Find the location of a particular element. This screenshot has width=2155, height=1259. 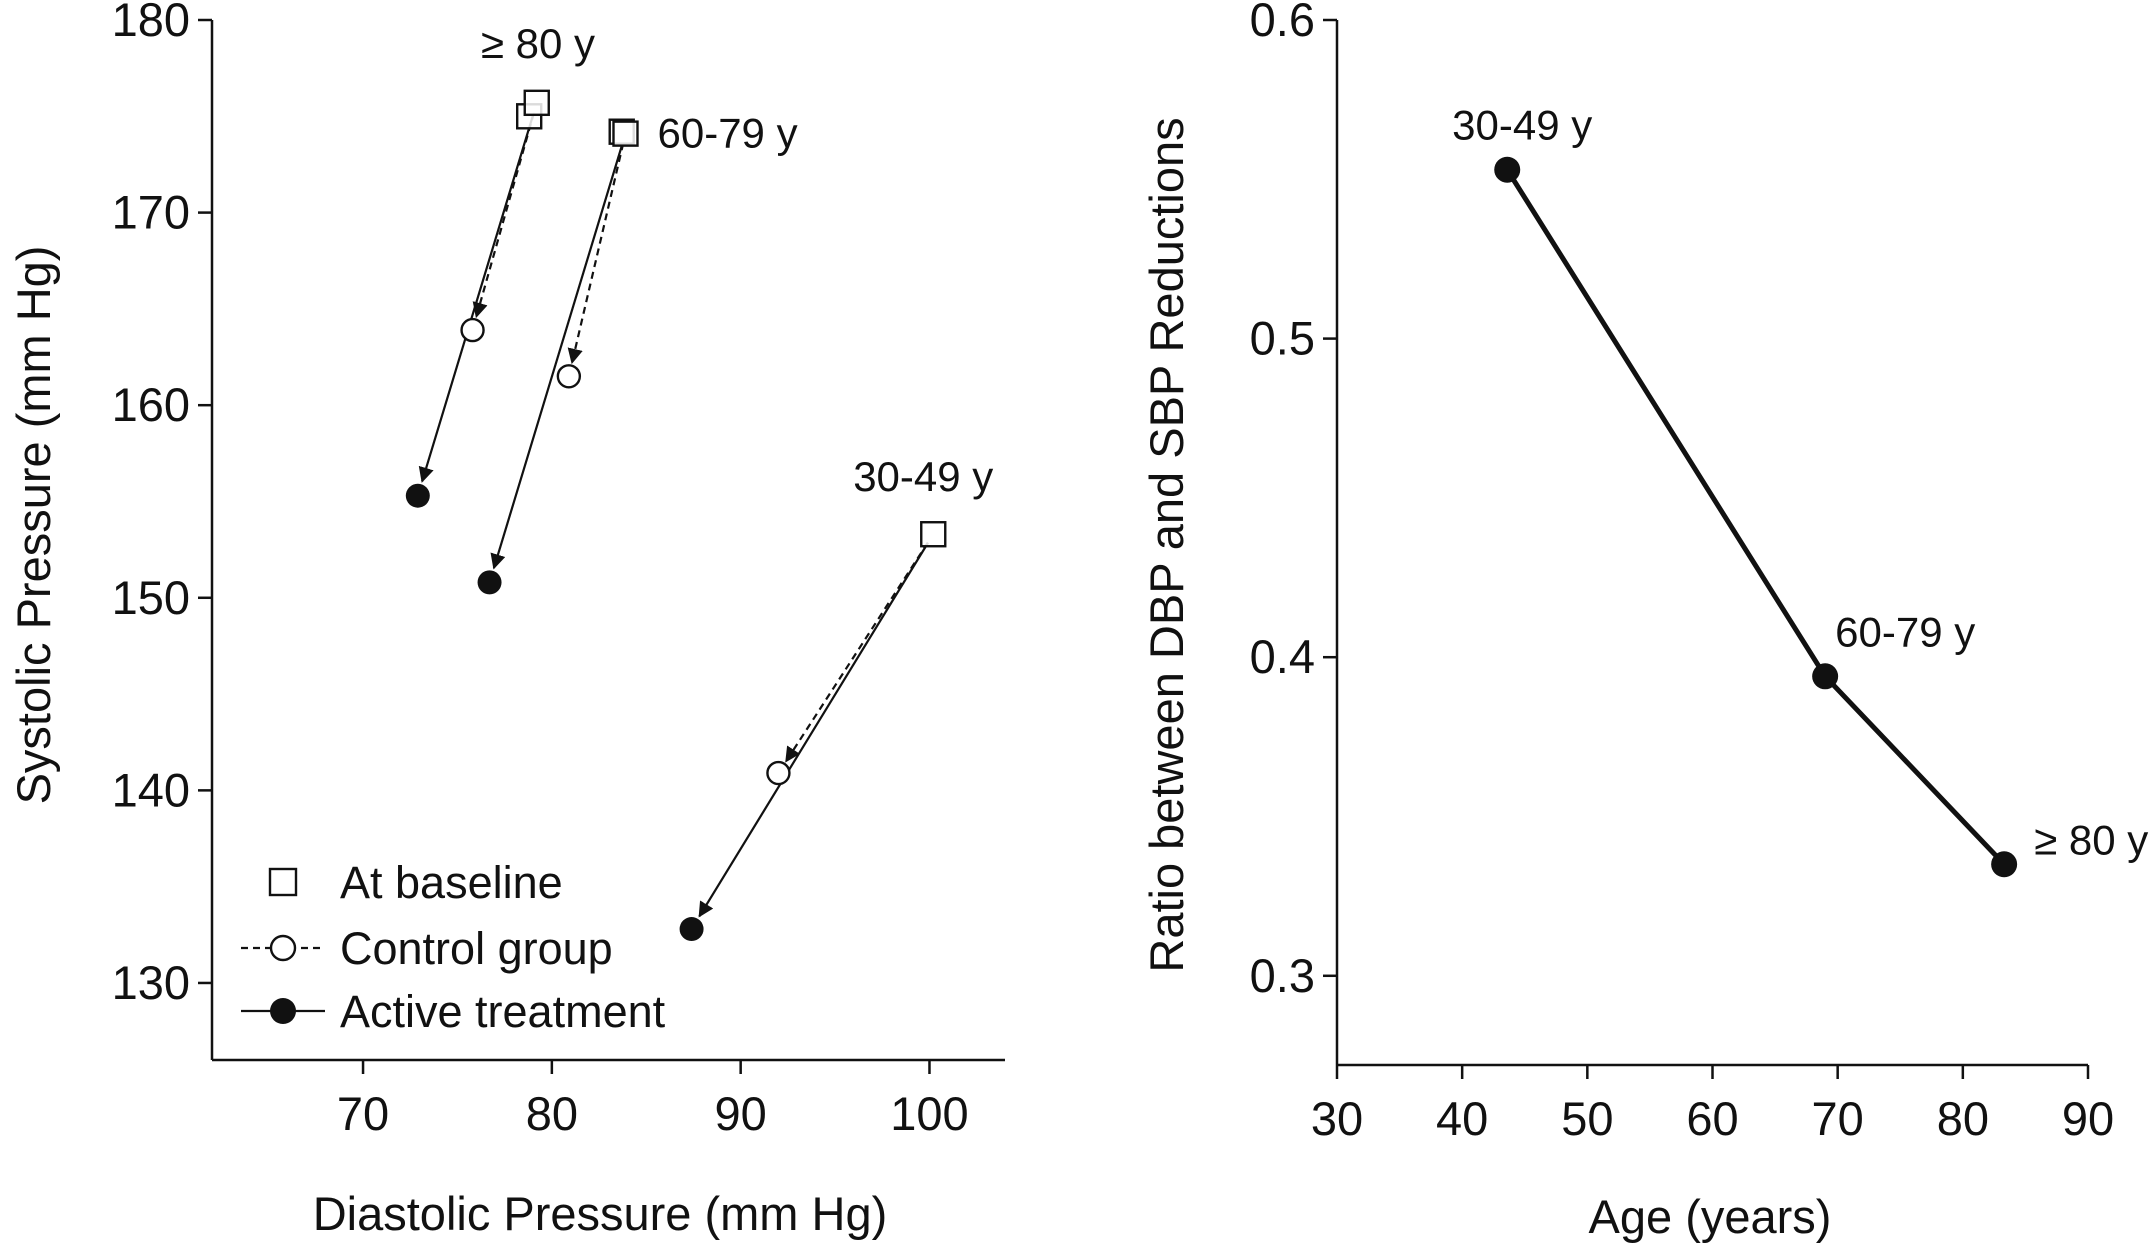

left-y-tick-label: 170 is located at coordinates (151, 212).